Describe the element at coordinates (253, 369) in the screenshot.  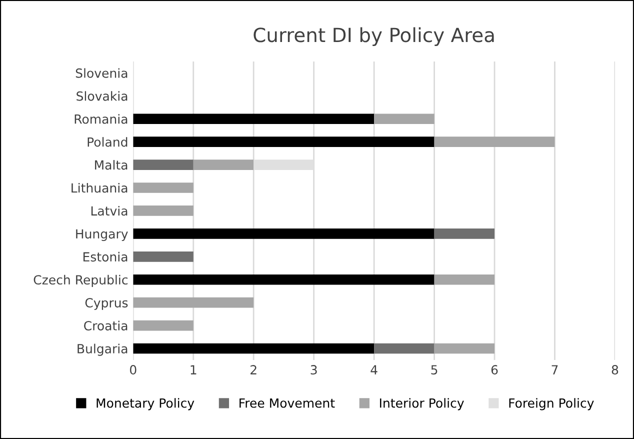
I see `x-tick-label: 2` at that location.